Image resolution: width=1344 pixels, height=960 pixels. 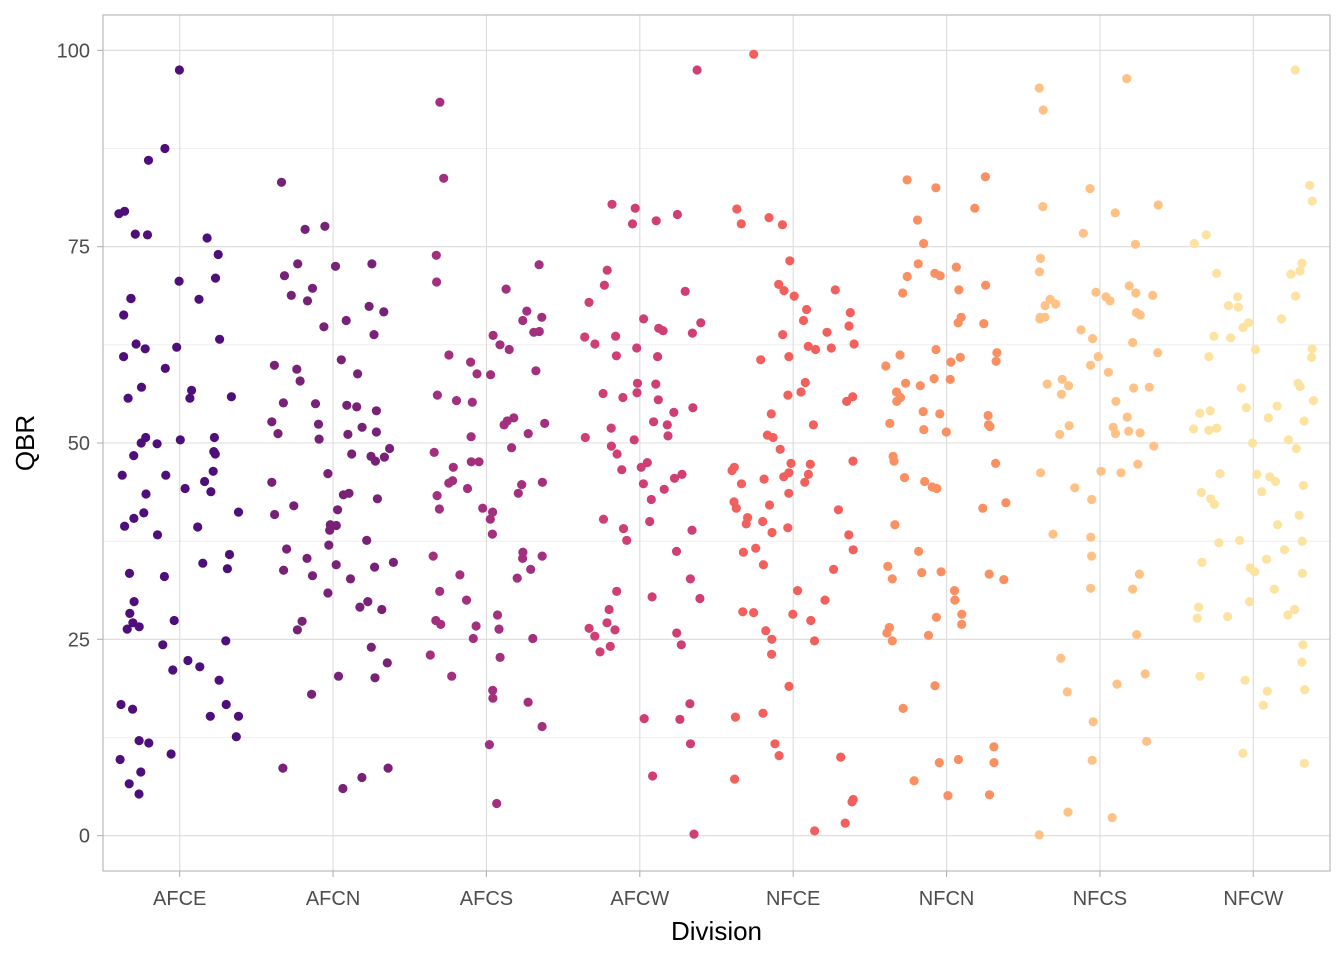 What do you see at coordinates (947, 899) in the screenshot?
I see `x-tick-label-nfcn: NFCN` at bounding box center [947, 899].